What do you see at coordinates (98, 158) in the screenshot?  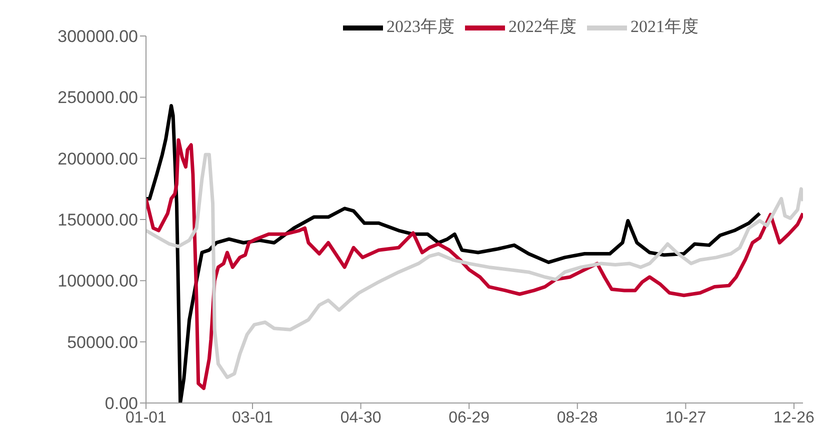 I see `y-tick-label: 200000.00` at bounding box center [98, 158].